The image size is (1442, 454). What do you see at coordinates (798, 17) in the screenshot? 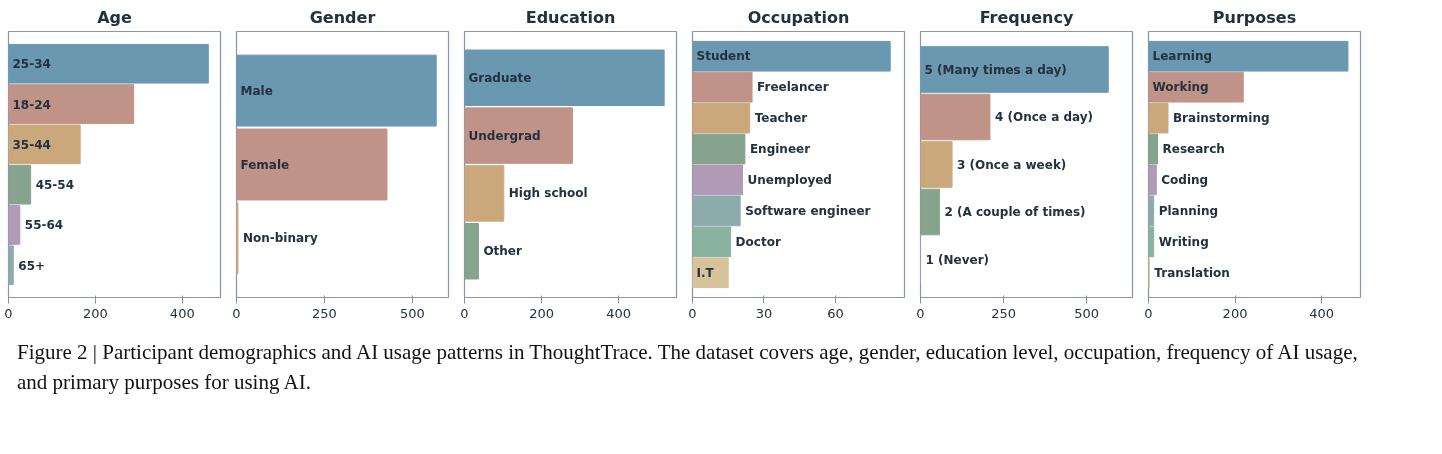
I see `chart-title: Occupation` at bounding box center [798, 17].